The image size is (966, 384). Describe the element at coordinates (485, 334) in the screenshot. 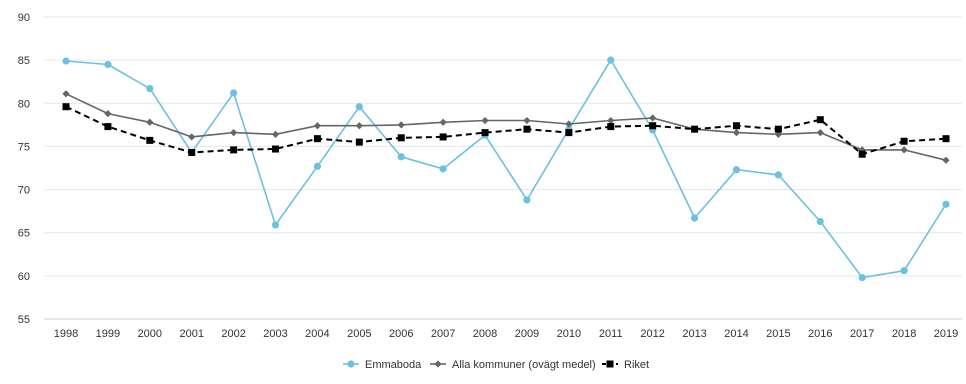

I see `x-tick-label: 2008` at that location.